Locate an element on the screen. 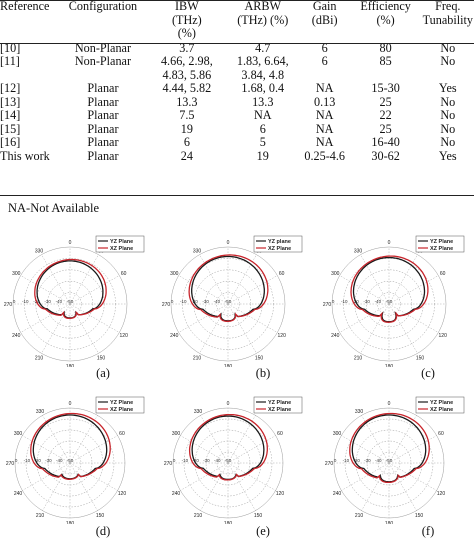 This screenshot has width=474, height=539. header-arbw-line1: ARBW is located at coordinates (263, 6).